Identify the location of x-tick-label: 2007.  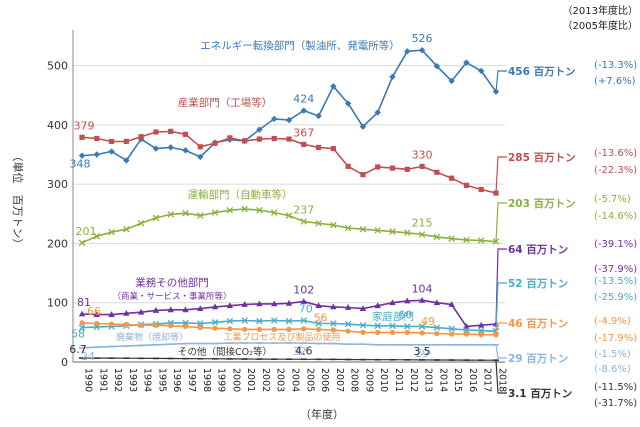
(339, 380).